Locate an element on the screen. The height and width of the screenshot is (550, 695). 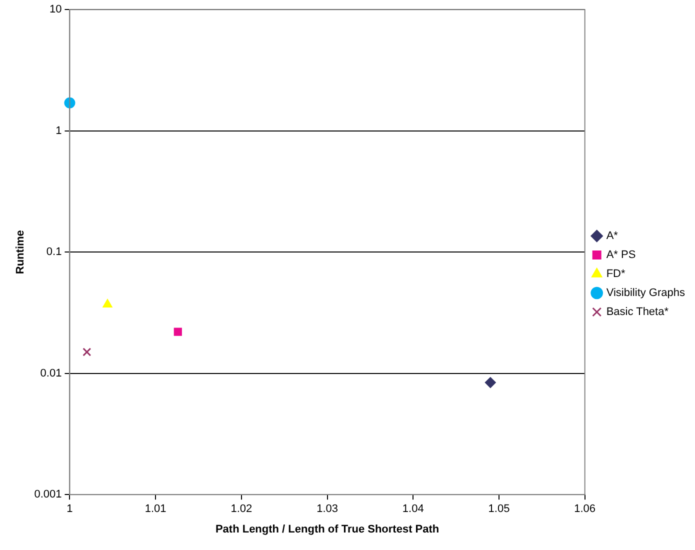
legend-label: A* is located at coordinates (612, 236).